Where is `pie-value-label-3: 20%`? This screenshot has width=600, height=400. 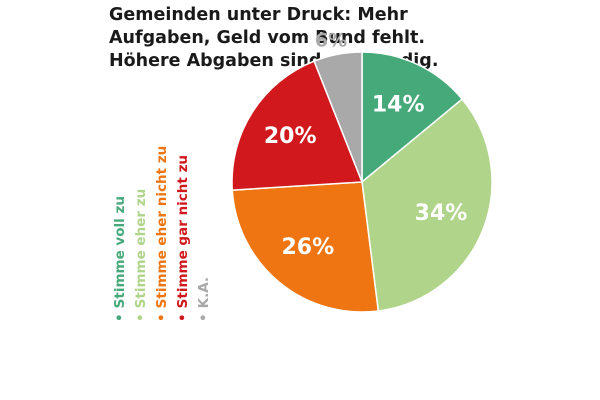 pie-value-label-3: 20% is located at coordinates (290, 136).